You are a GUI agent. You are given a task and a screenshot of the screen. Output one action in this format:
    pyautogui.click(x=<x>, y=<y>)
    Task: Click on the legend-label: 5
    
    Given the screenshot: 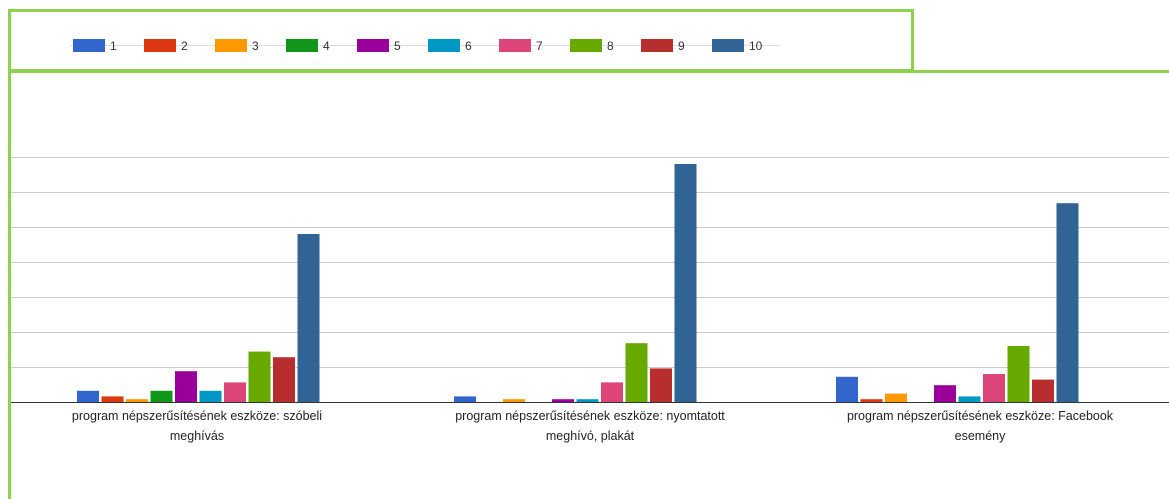 What is the action you would take?
    pyautogui.click(x=397, y=46)
    